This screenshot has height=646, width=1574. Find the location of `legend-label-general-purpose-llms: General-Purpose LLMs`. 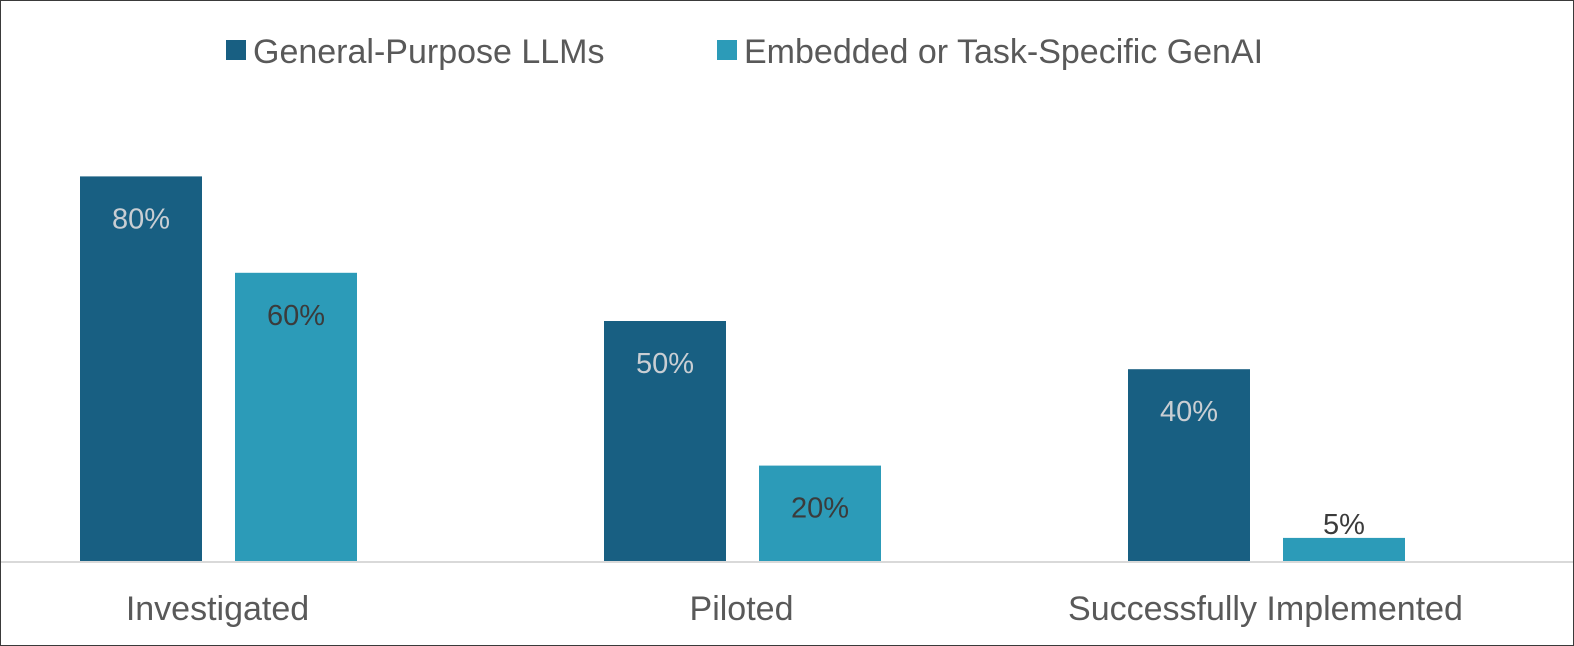

legend-label-general-purpose-llms: General-Purpose LLMs is located at coordinates (429, 52).